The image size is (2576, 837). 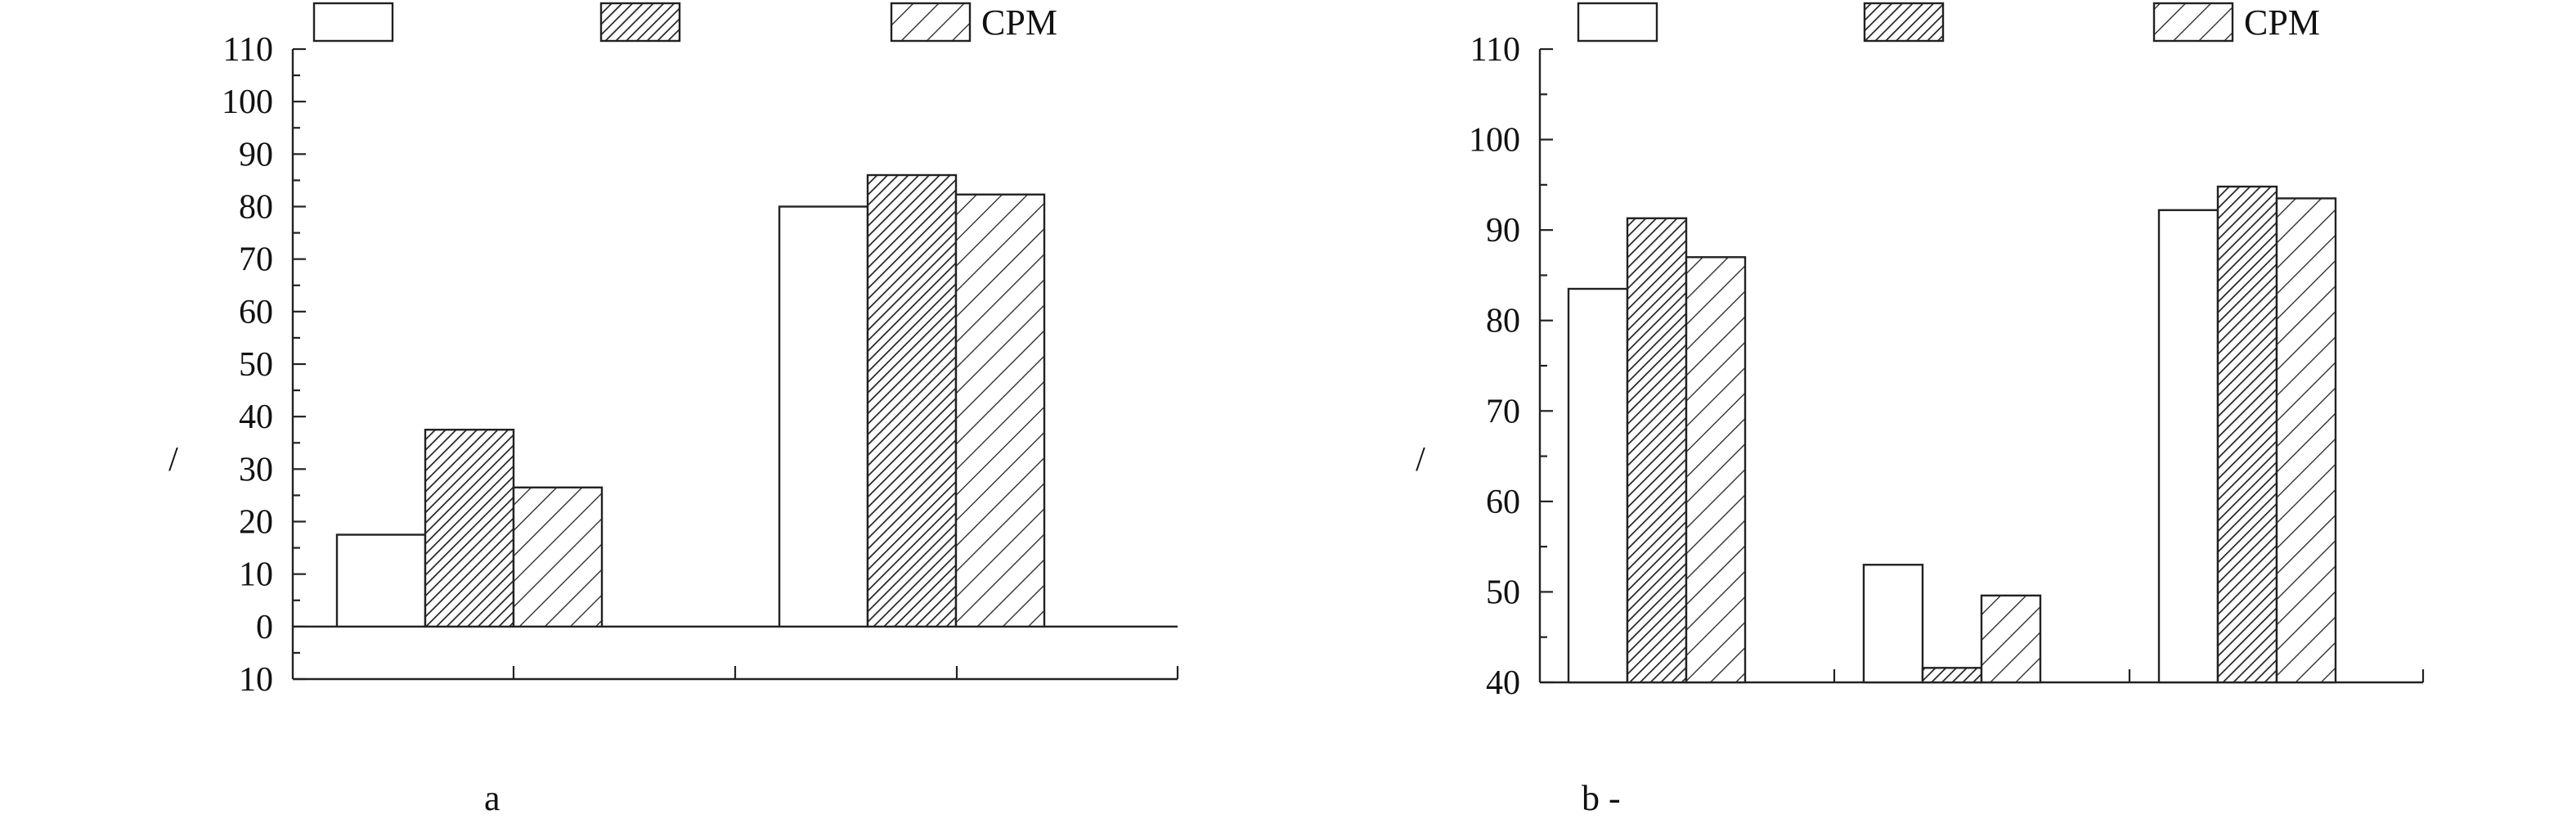 I want to click on y-tick-label: 0, so click(x=264, y=627).